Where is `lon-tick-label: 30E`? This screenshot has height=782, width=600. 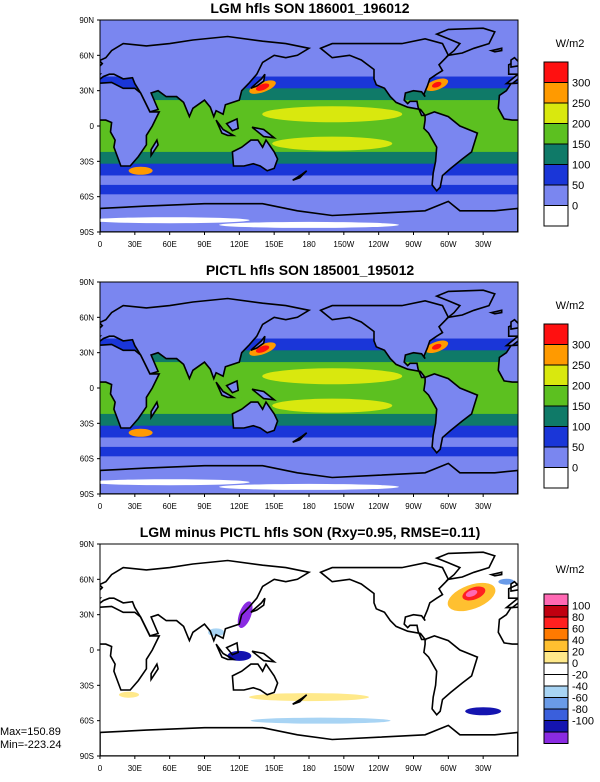
lon-tick-label: 30E is located at coordinates (135, 768).